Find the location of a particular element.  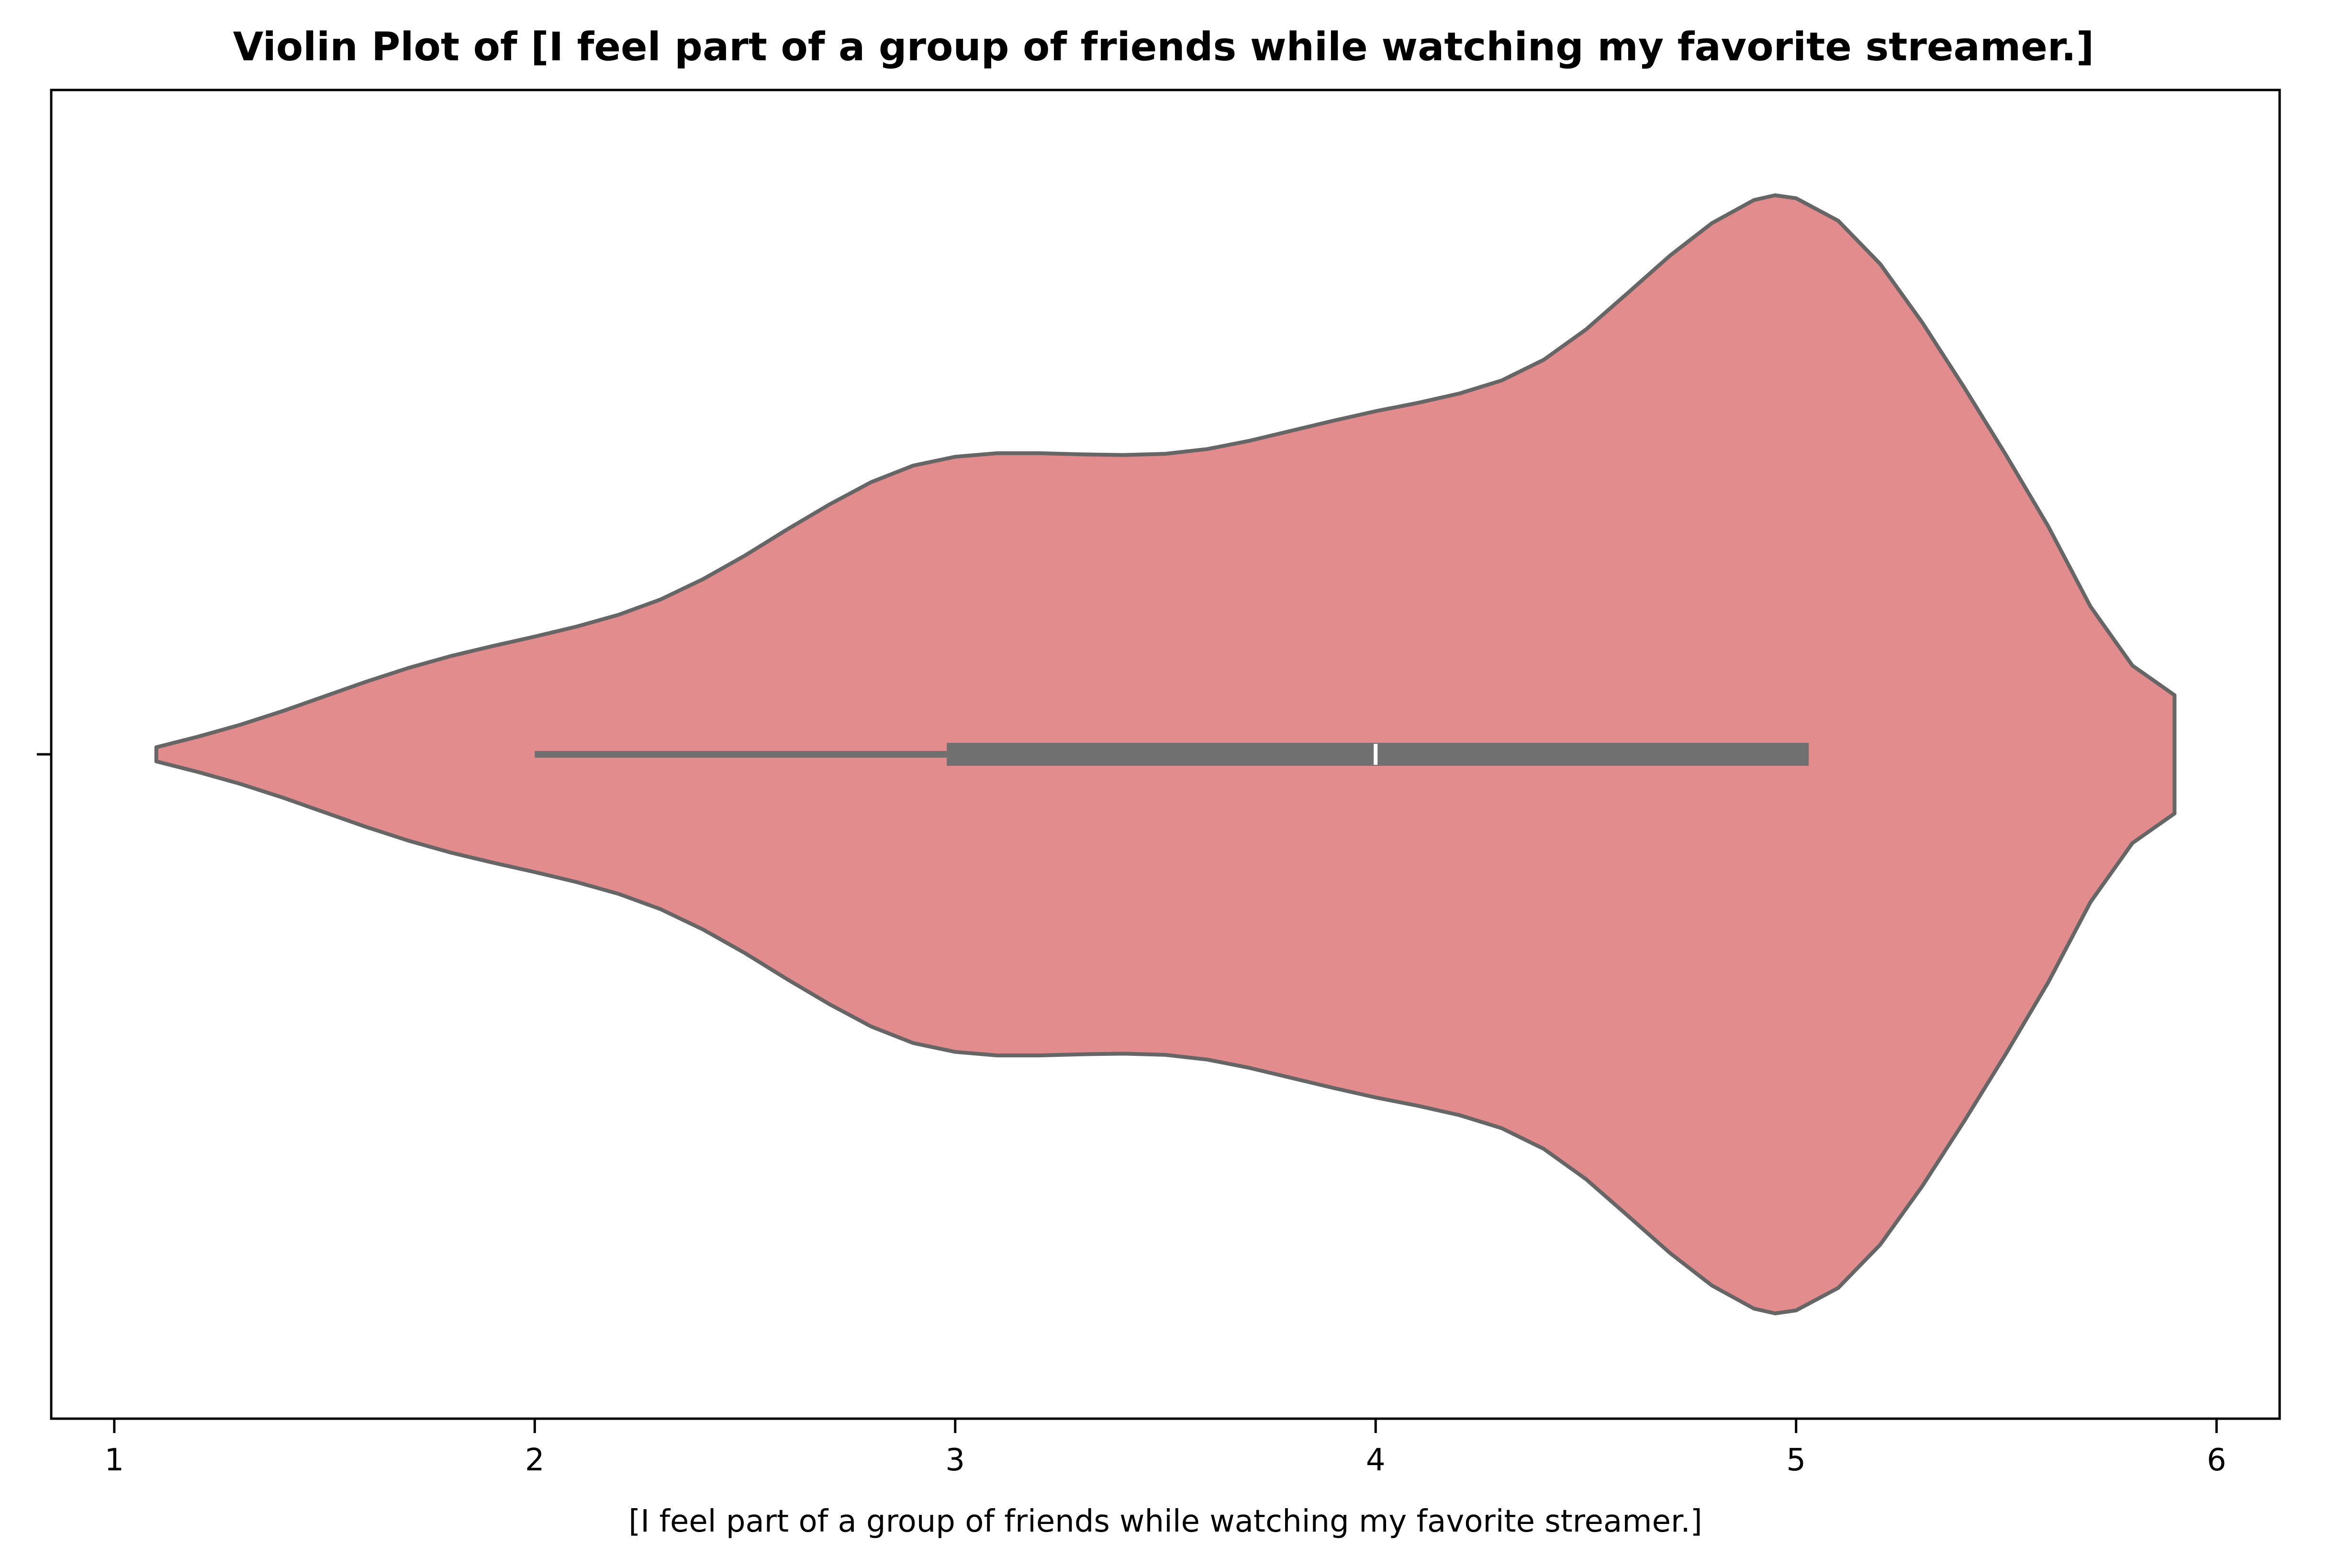

x-tick-label: 2 is located at coordinates (535, 1460).